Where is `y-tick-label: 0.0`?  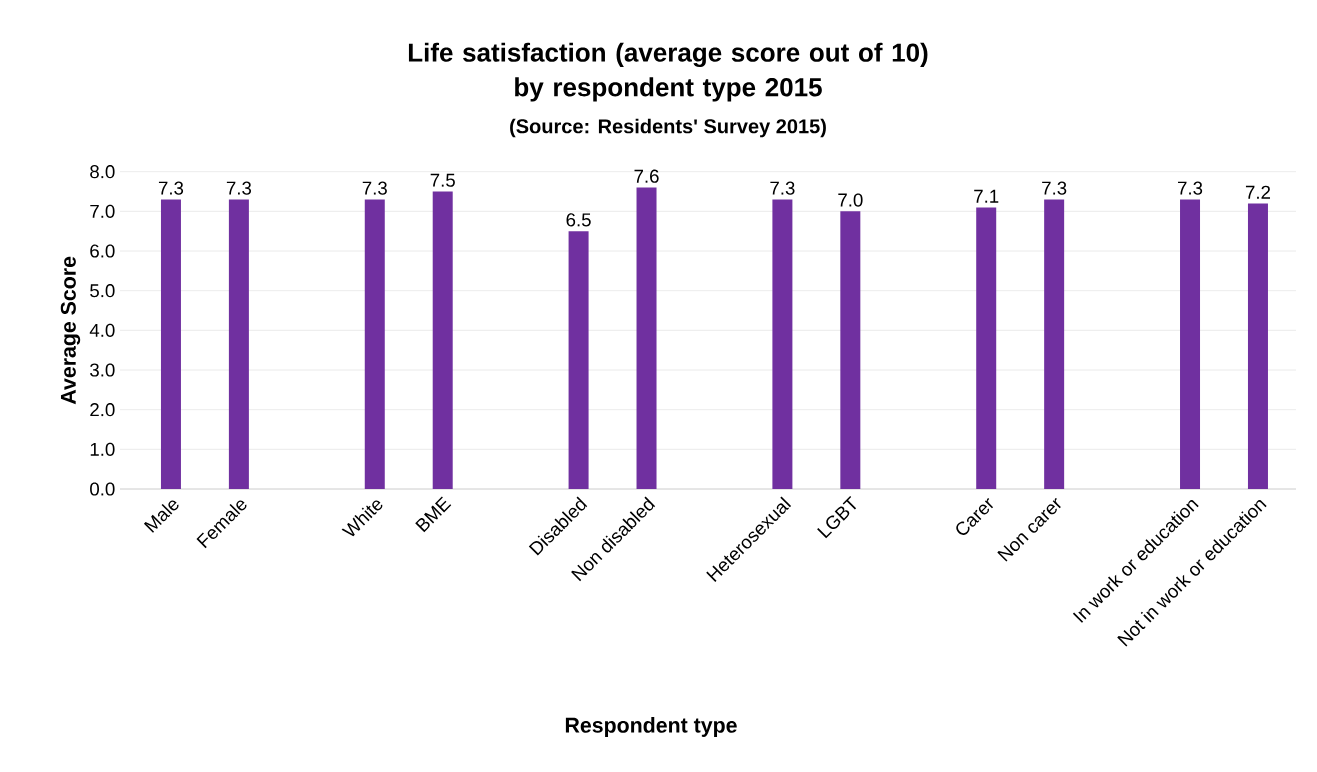 y-tick-label: 0.0 is located at coordinates (102, 489).